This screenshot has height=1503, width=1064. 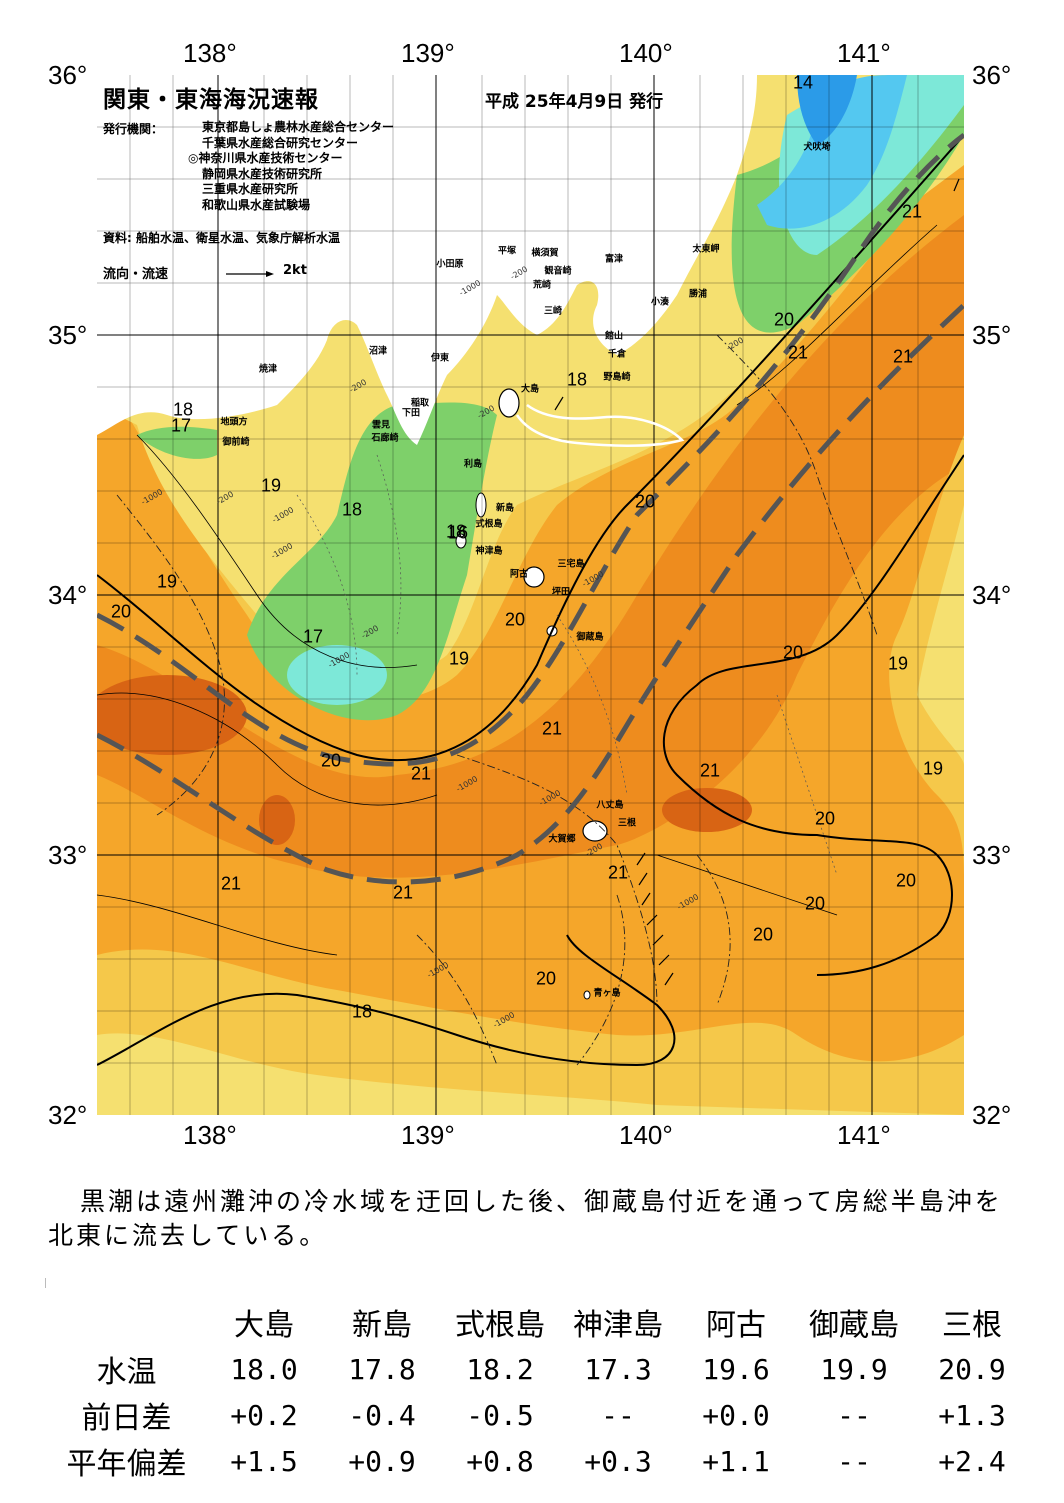 What do you see at coordinates (736, 1461) in the screenshot?
I see `table-cell: +1.1` at bounding box center [736, 1461].